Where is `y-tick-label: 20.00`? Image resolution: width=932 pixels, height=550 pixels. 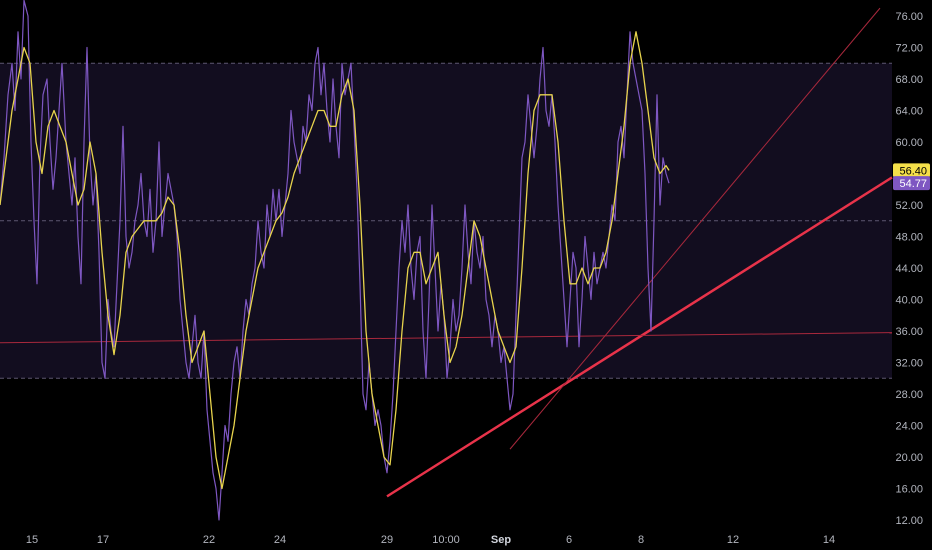 y-tick-label: 20.00 is located at coordinates (909, 458).